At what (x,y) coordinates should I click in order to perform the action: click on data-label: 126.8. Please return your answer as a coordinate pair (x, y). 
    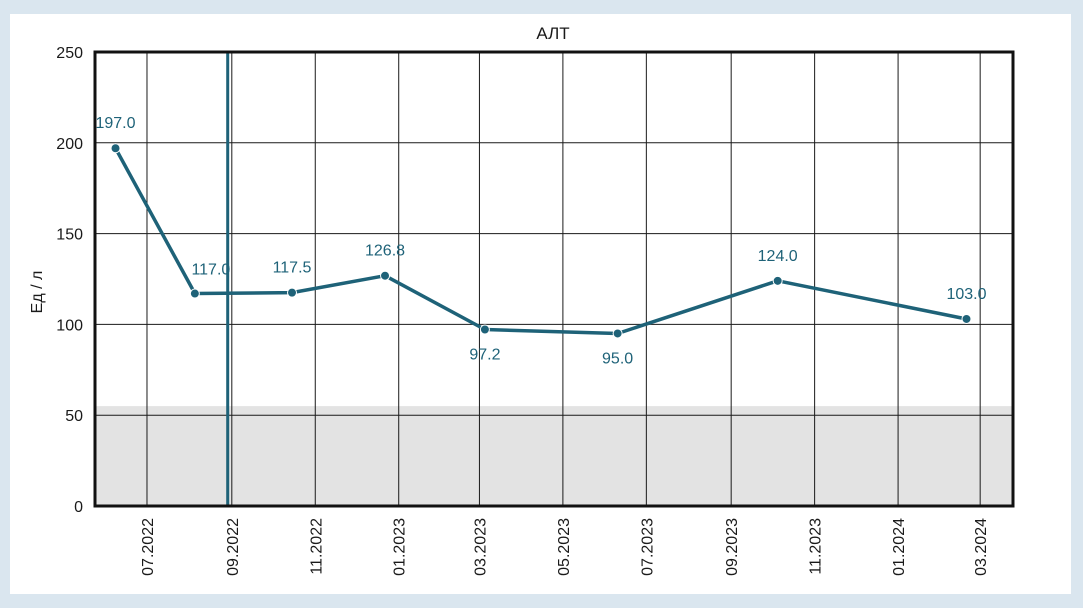
    Looking at the image, I should click on (385, 251).